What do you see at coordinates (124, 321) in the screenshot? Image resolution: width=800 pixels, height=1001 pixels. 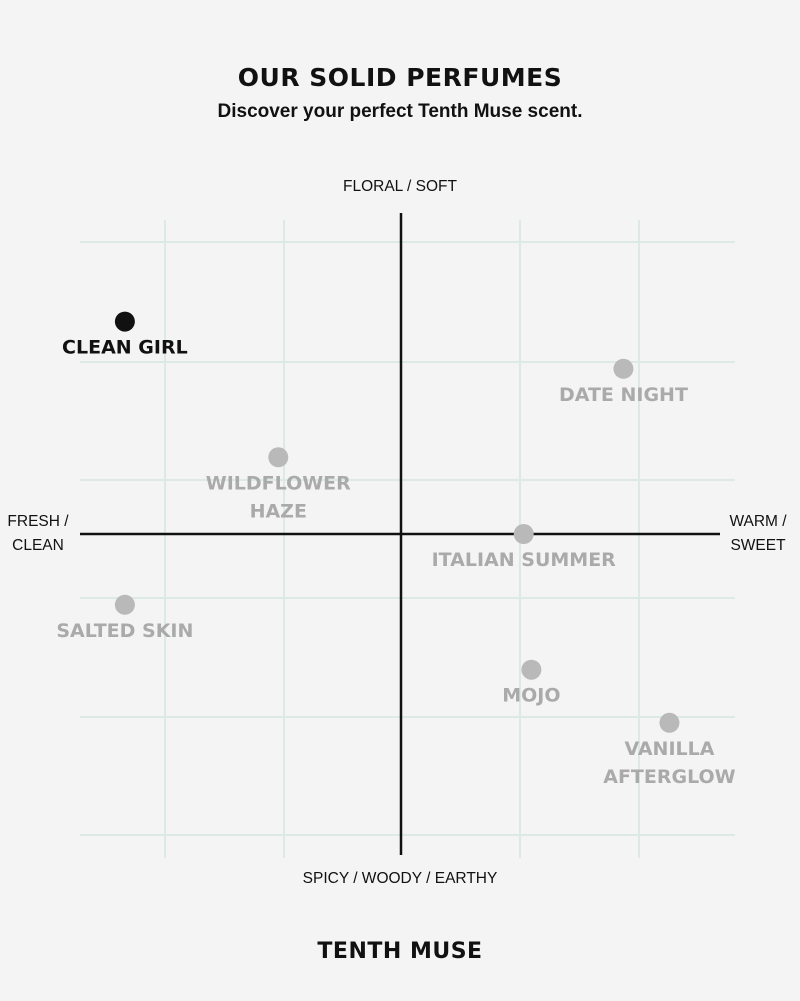 I see `point-clean-girl` at bounding box center [124, 321].